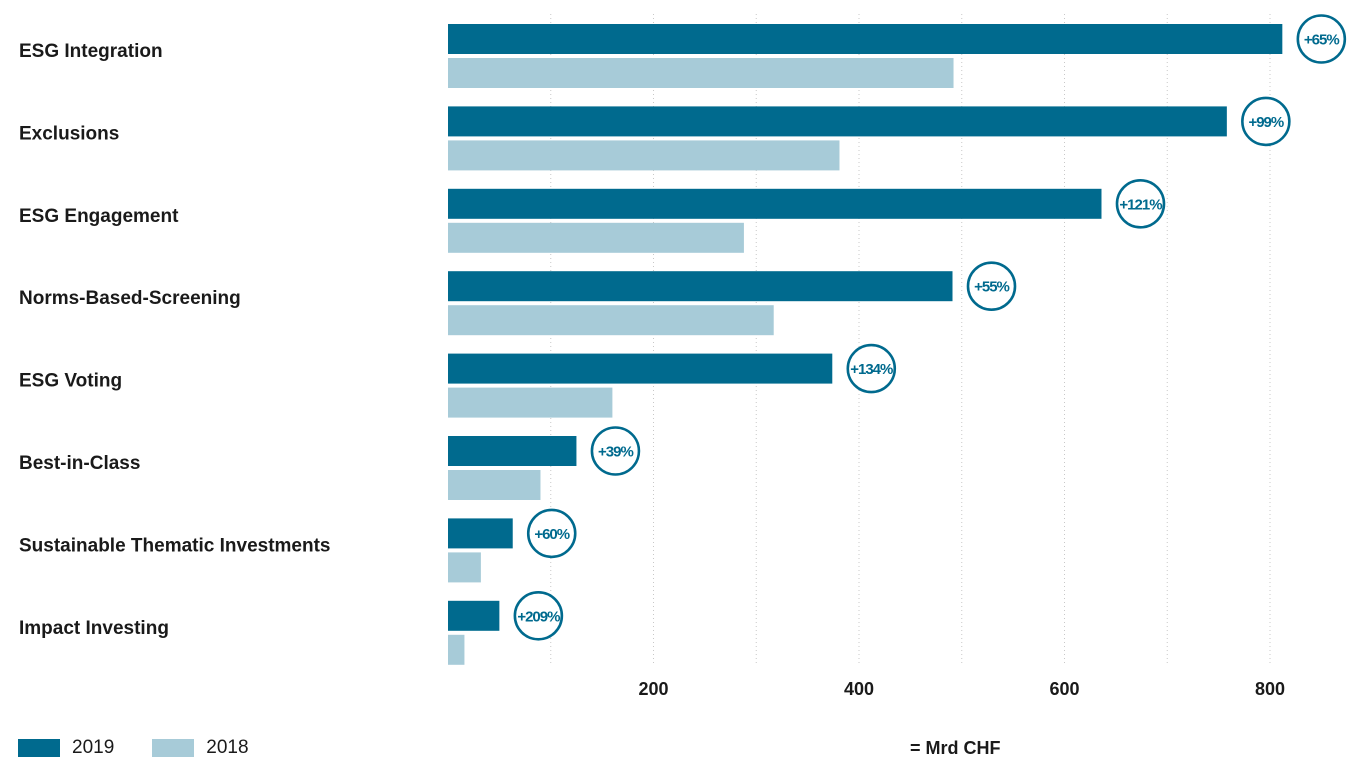 The width and height of the screenshot is (1370, 759). I want to click on bar-2019-esg-engagement, so click(775, 203).